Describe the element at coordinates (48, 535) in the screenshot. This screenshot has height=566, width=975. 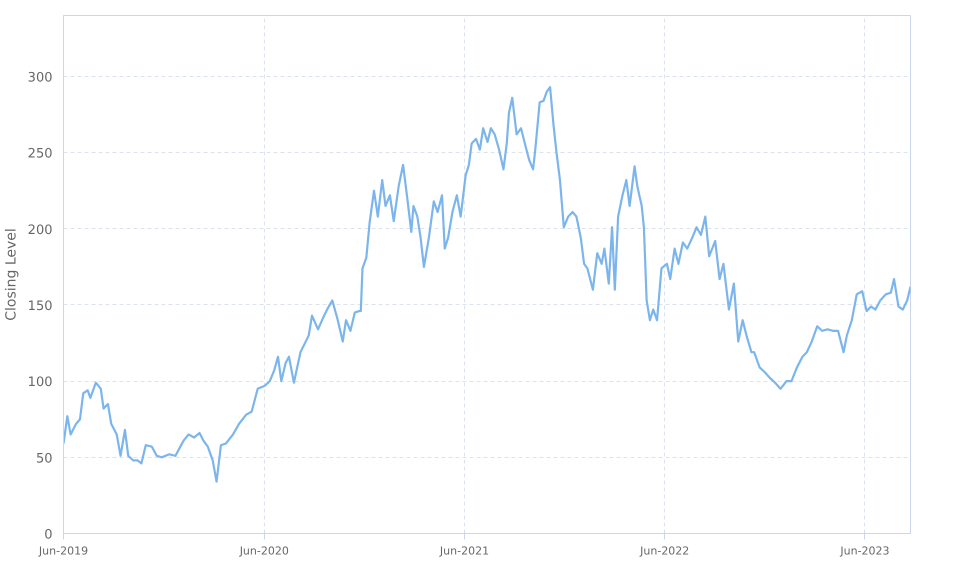
I see `y-tick-label: 0` at that location.